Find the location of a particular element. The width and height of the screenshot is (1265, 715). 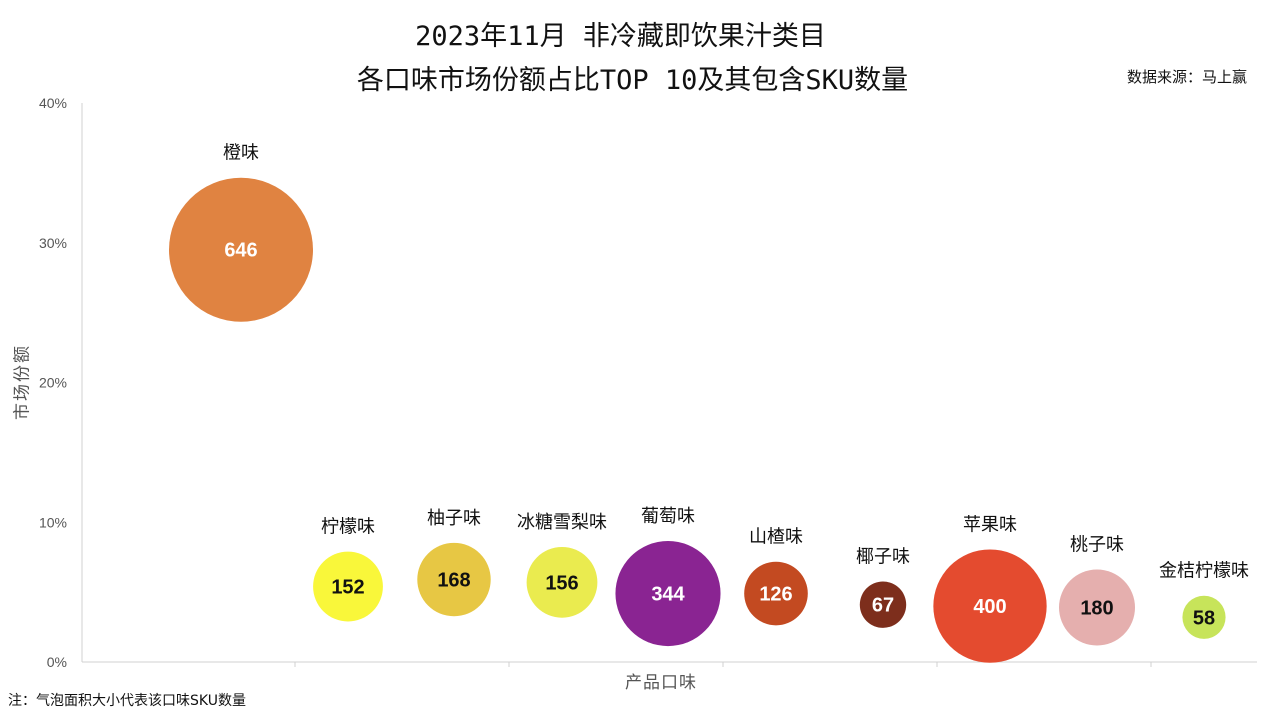

y-tick-label: 40% is located at coordinates (53, 103).